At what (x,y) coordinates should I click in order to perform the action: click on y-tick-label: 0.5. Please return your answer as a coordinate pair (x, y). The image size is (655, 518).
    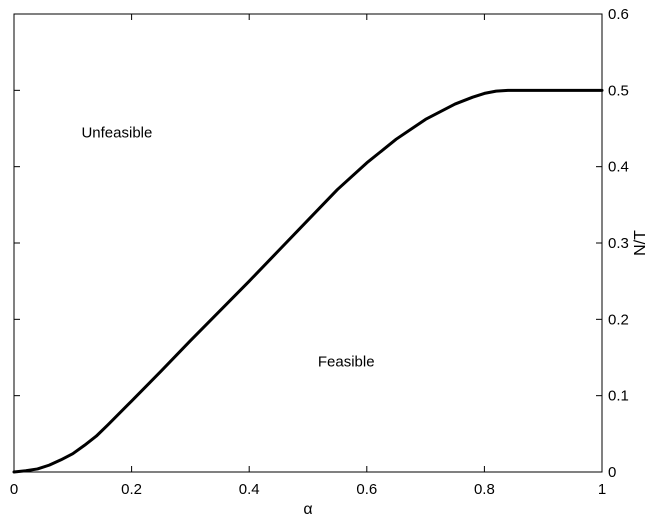
    Looking at the image, I should click on (618, 90).